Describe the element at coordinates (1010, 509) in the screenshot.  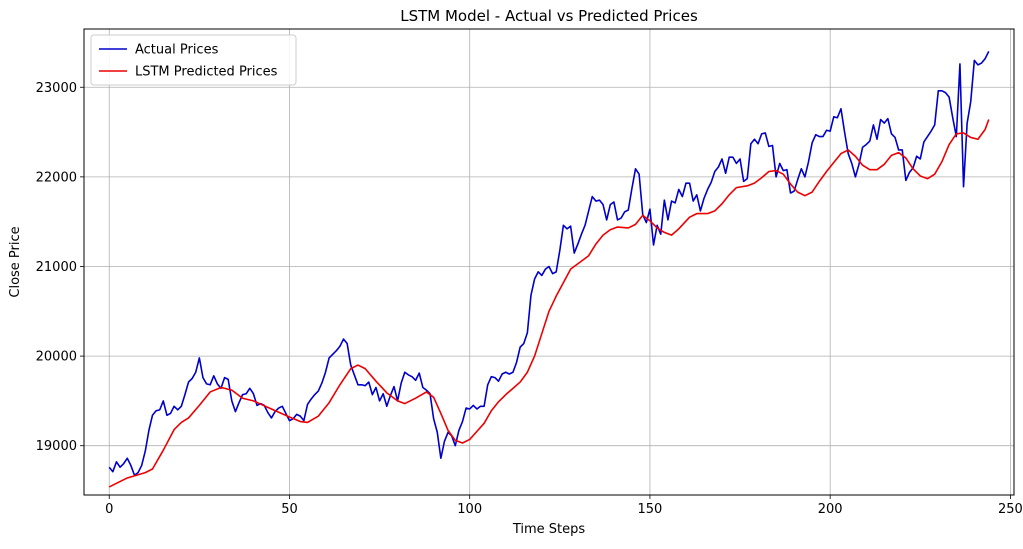
I see `x-tick-label: 250` at that location.